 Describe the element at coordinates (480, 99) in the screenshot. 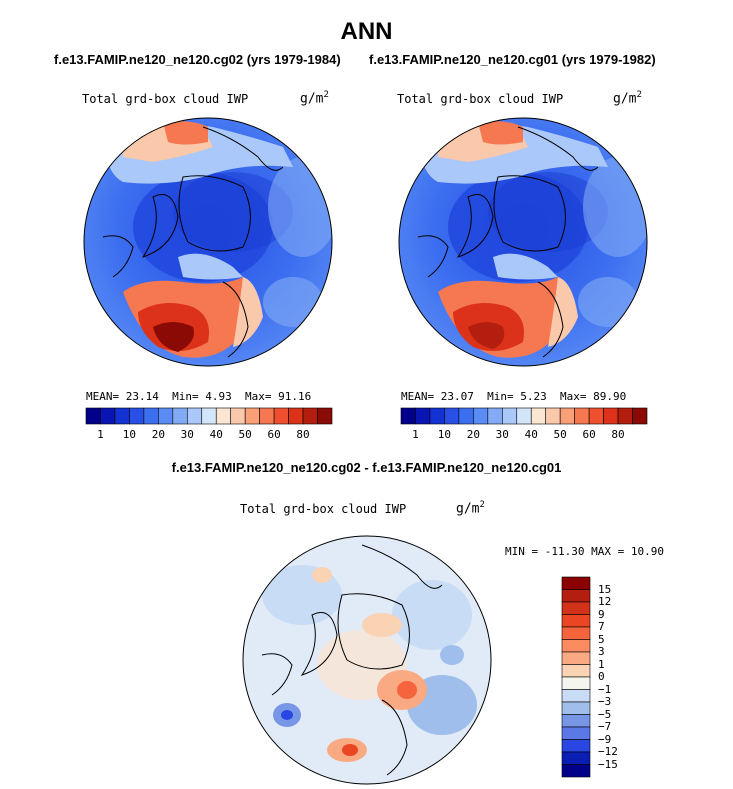

I see `right-field-name: Total grd-box cloud IWP` at that location.